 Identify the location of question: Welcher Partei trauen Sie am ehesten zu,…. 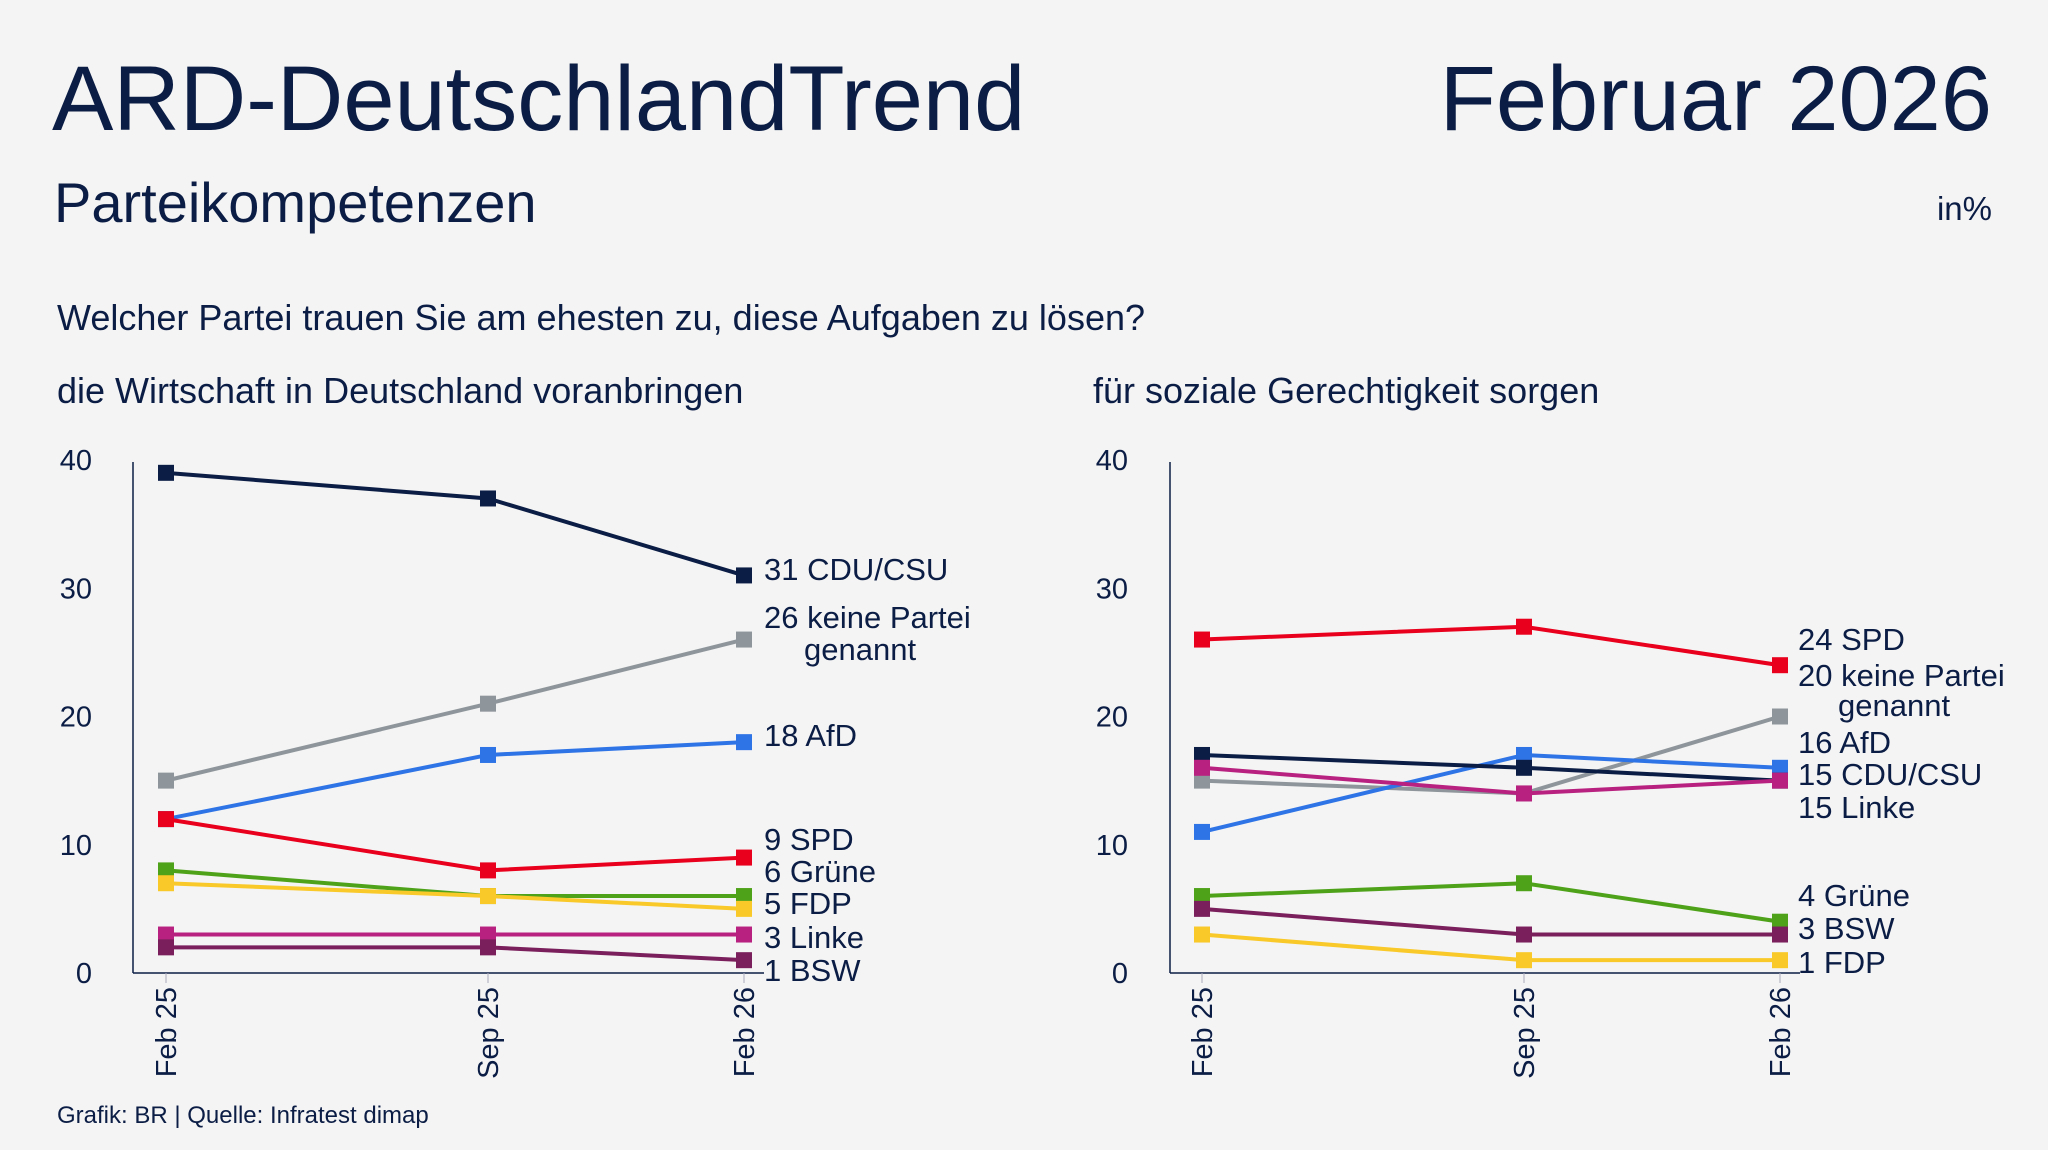
(601, 317).